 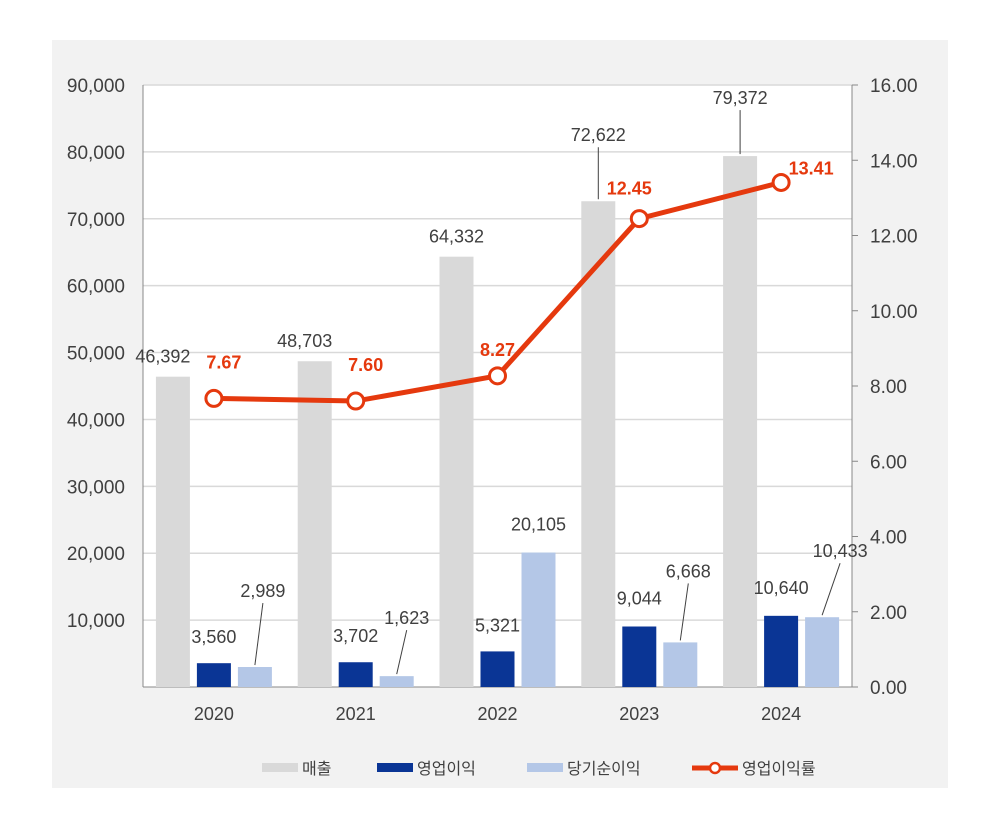 I want to click on data-label: 9,044, so click(x=639, y=599).